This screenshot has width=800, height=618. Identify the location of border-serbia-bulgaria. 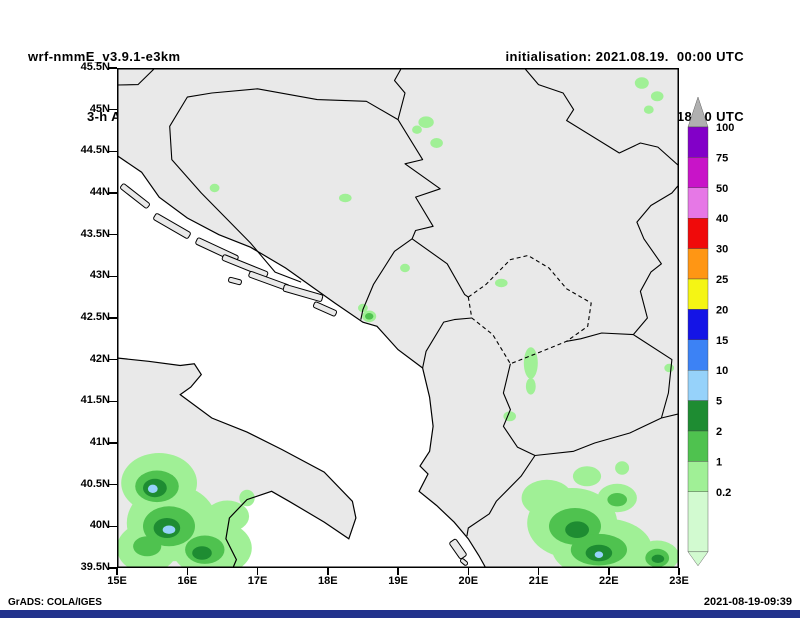
(655, 259).